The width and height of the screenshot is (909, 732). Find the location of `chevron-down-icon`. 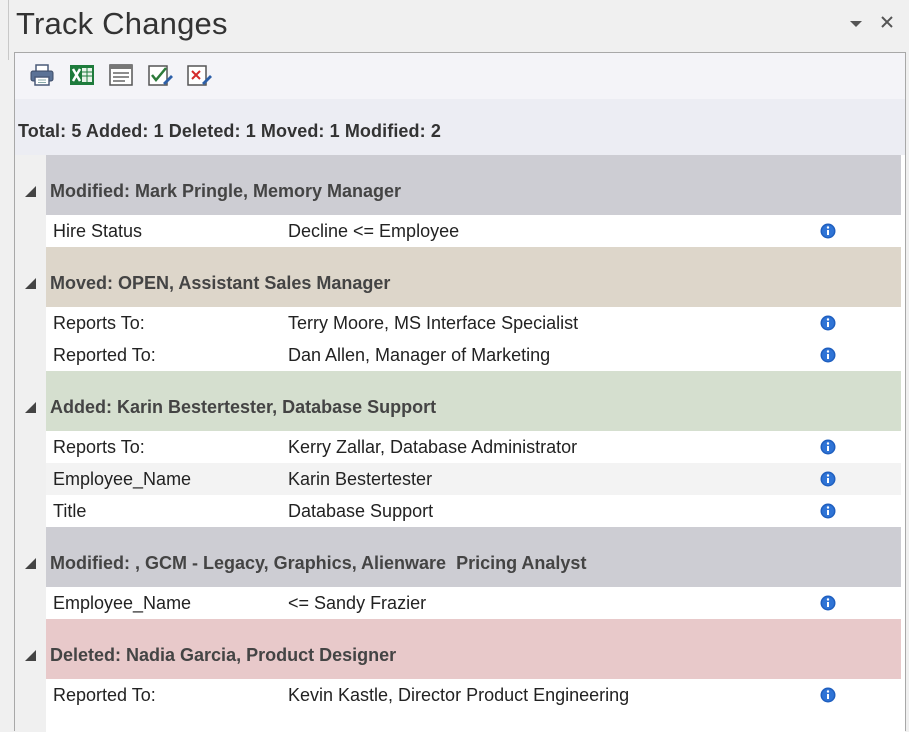

chevron-down-icon is located at coordinates (856, 23).